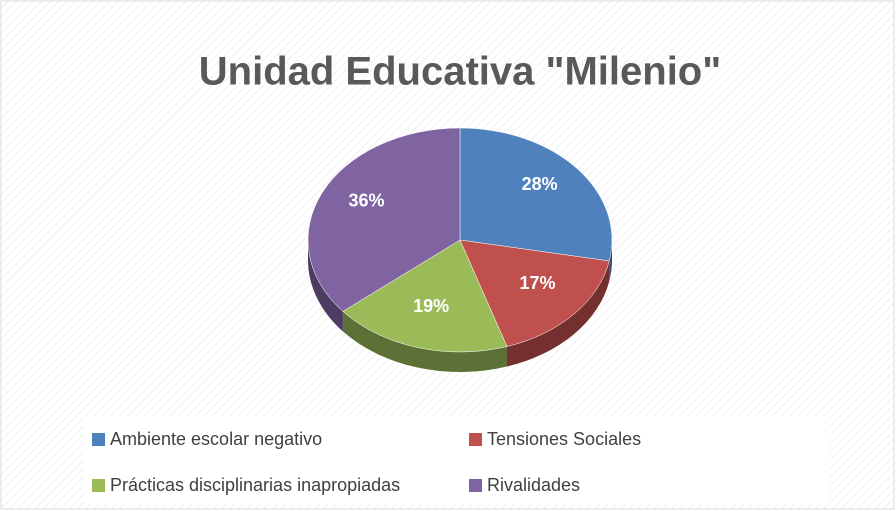 The image size is (896, 511). I want to click on legend-label: Rivalidades, so click(533, 485).